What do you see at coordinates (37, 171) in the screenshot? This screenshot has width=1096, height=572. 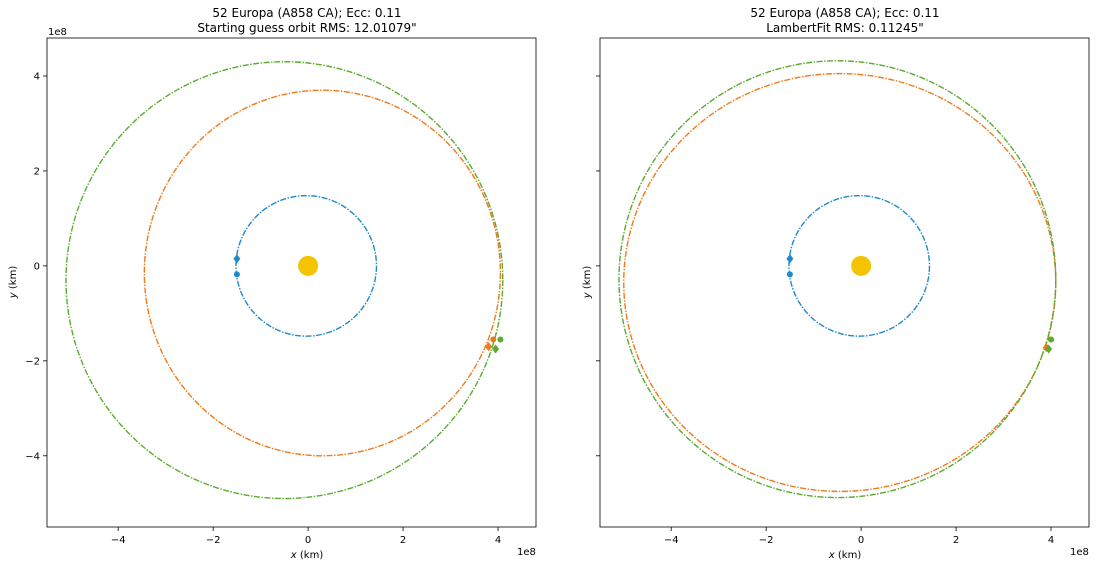 I see `left-y-tick-label: 2` at bounding box center [37, 171].